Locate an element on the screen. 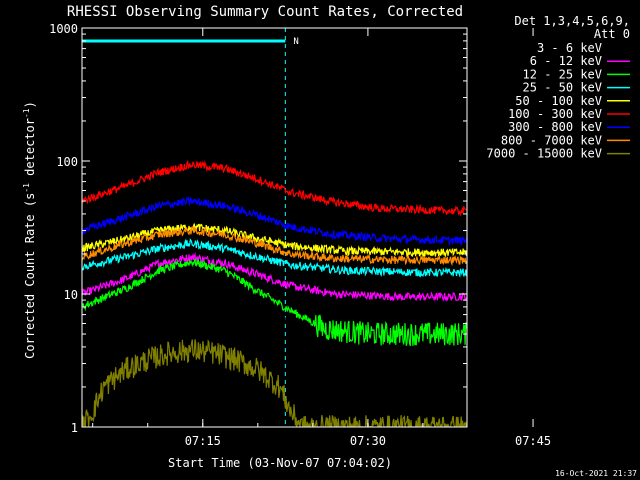 Image resolution: width=640 pixels, height=480 pixels. y-axis-label-part: Corrected Count Rate (s is located at coordinates (30, 276).